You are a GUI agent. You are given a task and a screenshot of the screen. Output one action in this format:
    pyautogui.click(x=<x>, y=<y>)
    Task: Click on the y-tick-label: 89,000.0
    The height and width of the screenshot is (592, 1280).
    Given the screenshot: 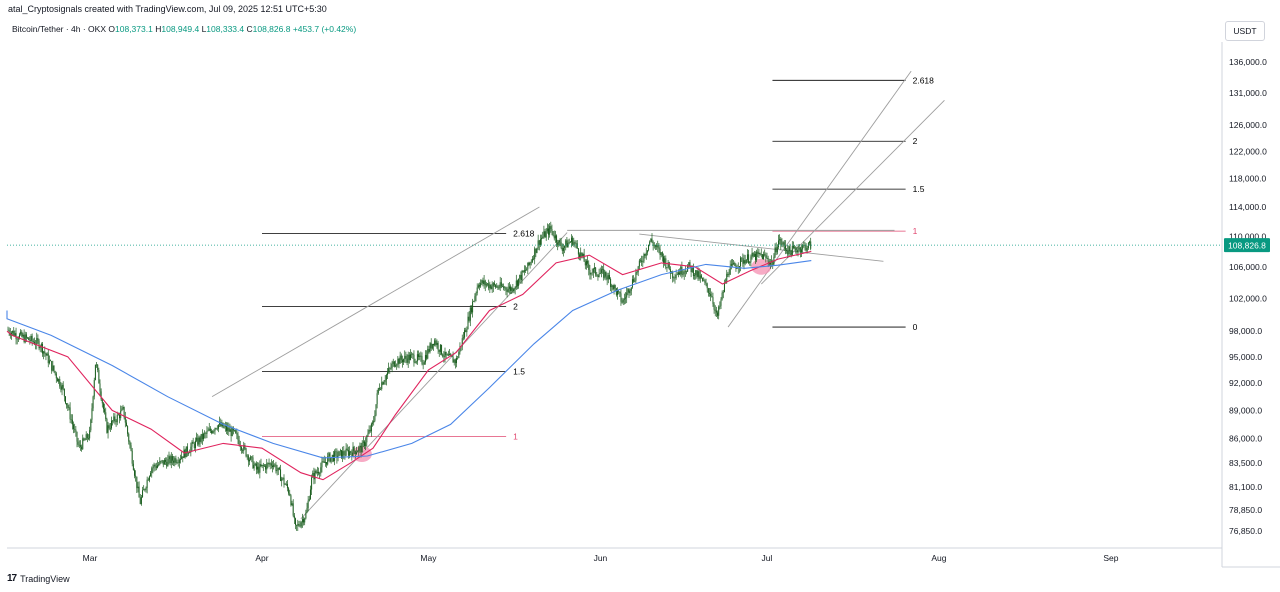 What is the action you would take?
    pyautogui.click(x=1245, y=410)
    